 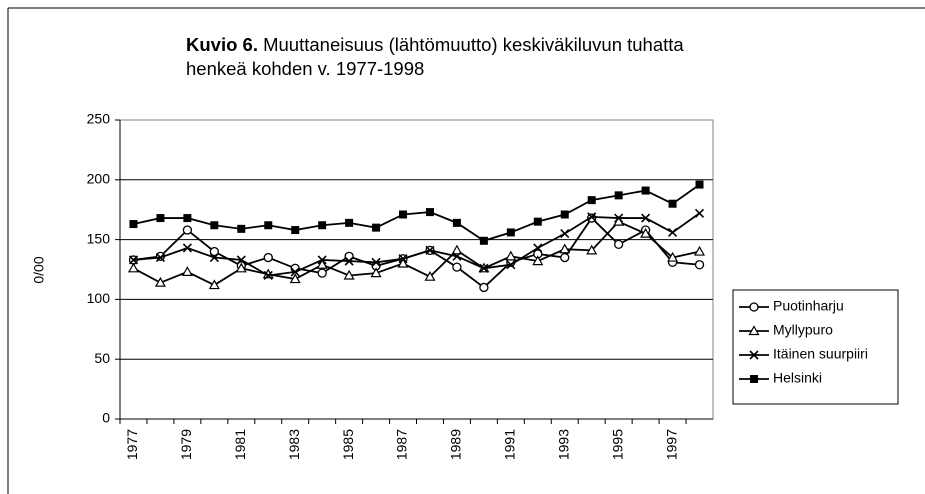 I want to click on y-tick-label: 100, so click(x=99, y=298).